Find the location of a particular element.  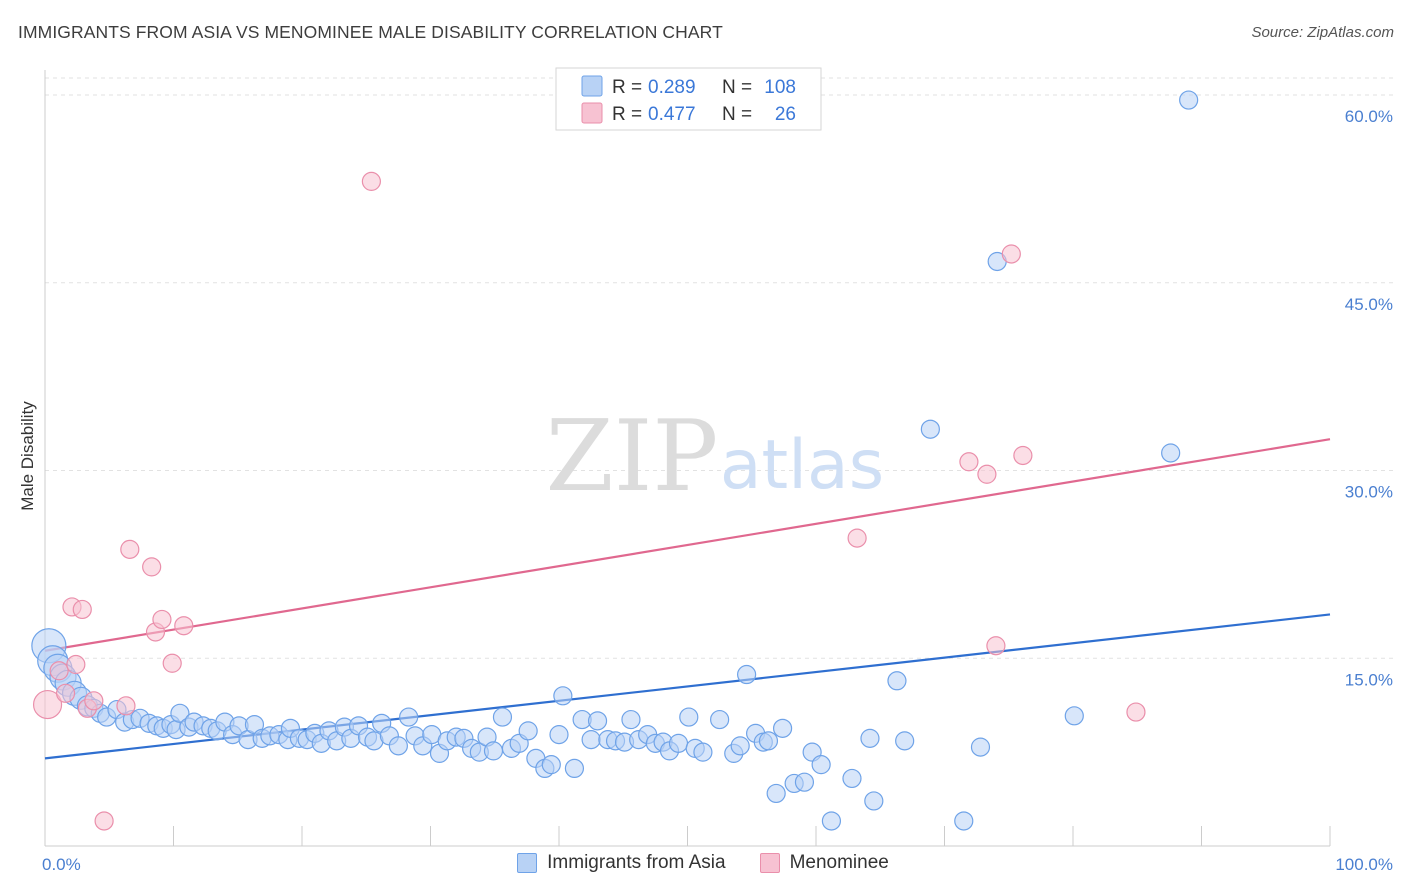

legend-r-label-menominee: R = is located at coordinates (627, 114).